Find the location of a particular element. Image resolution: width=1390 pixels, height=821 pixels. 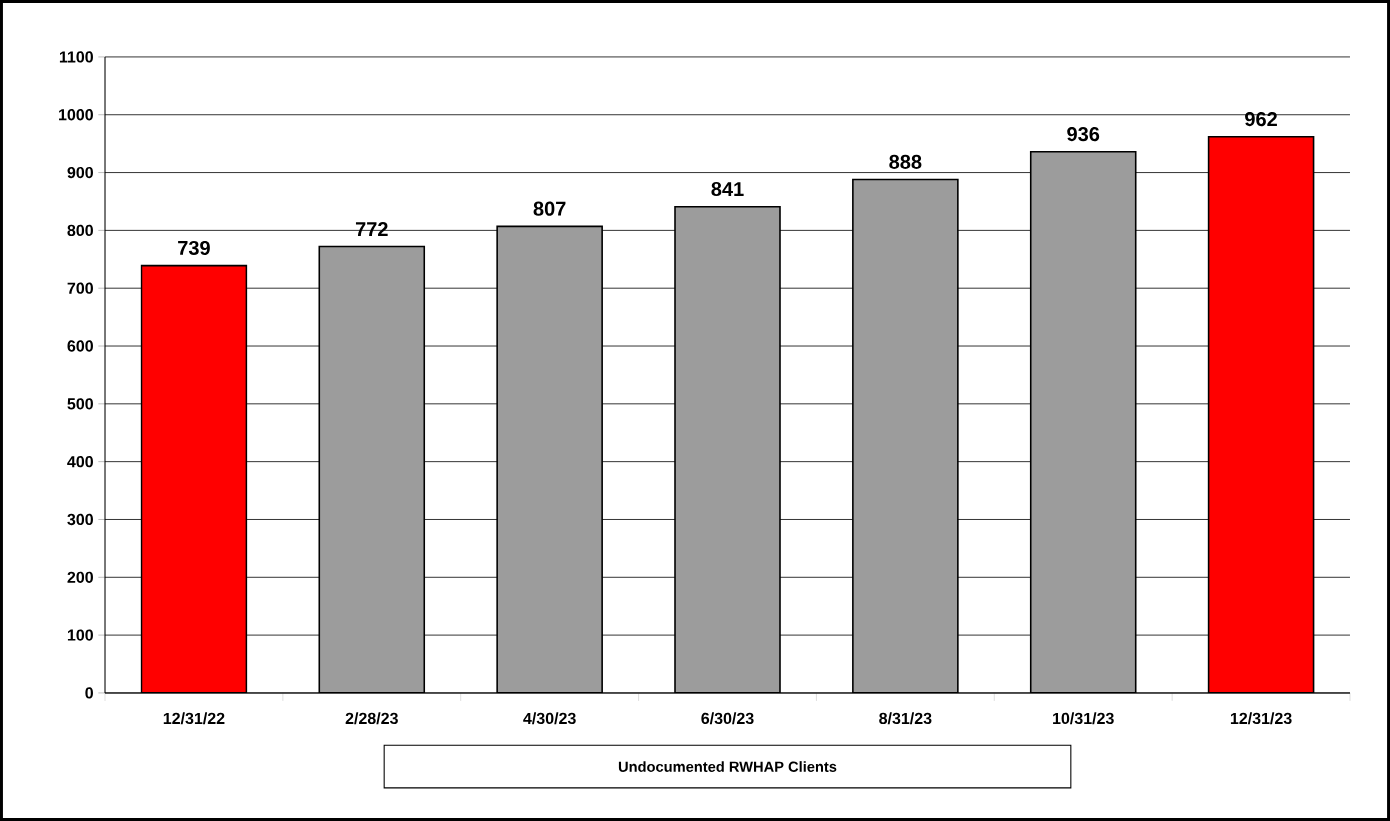

y-tick-label: 600 is located at coordinates (80, 346).